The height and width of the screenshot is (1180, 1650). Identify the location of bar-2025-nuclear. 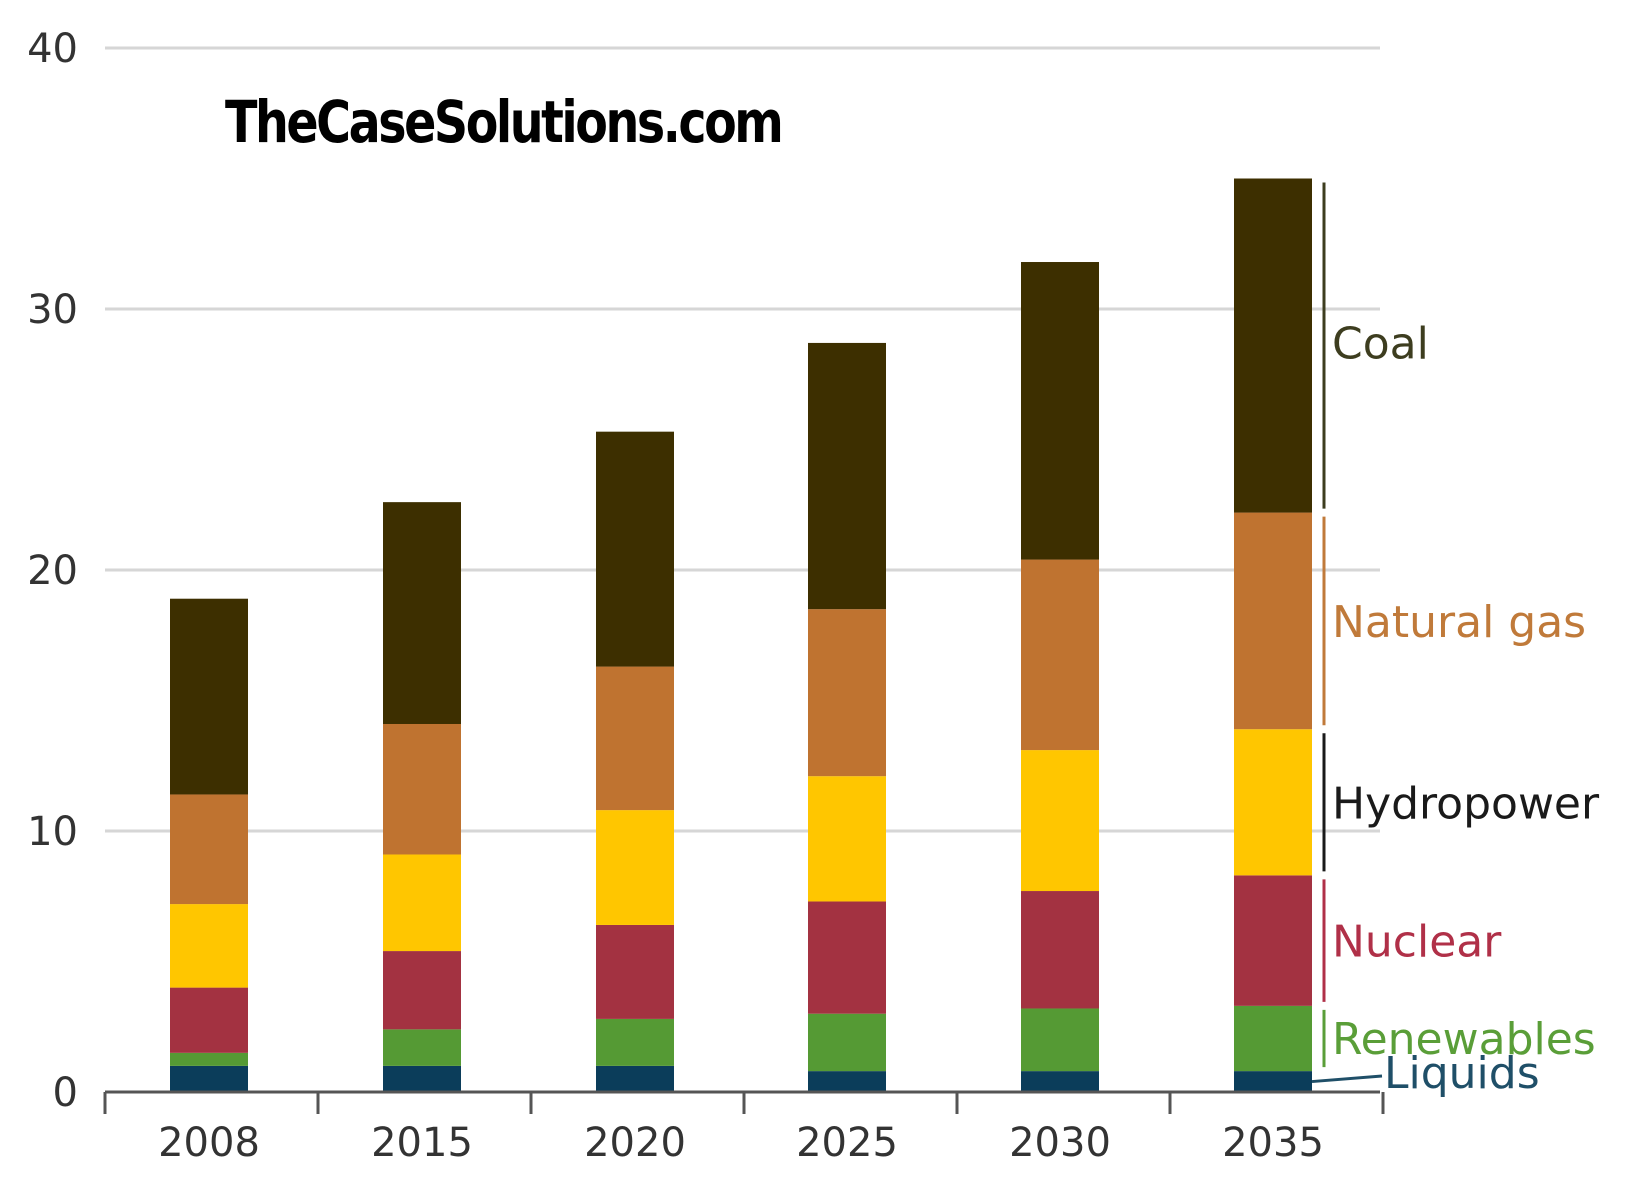
(847, 957).